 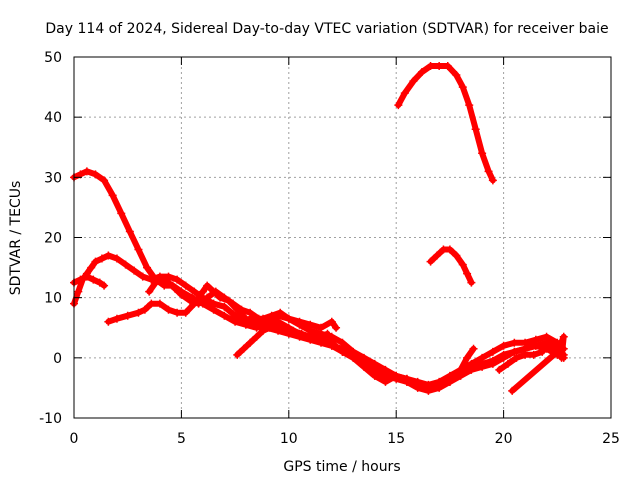 What do you see at coordinates (538, 363) in the screenshot?
I see `series-line-track-k` at bounding box center [538, 363].